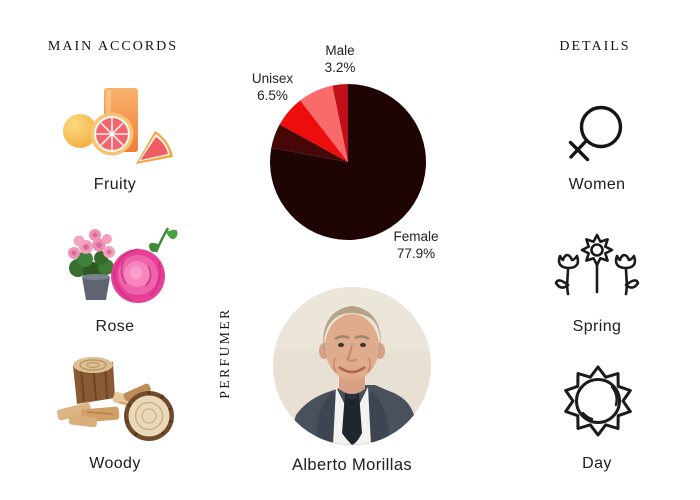 The image size is (700, 500). Describe the element at coordinates (597, 463) in the screenshot. I see `detail-label-day: Day` at that location.